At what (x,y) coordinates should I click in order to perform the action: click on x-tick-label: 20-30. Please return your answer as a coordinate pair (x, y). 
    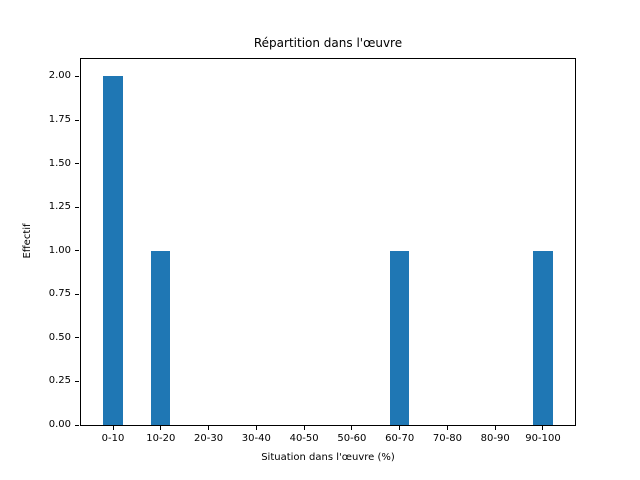
    Looking at the image, I should click on (209, 438).